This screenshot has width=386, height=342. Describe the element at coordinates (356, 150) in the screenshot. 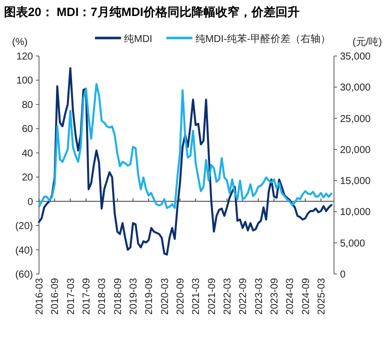

I see `y2-tick-label: 20,000` at that location.